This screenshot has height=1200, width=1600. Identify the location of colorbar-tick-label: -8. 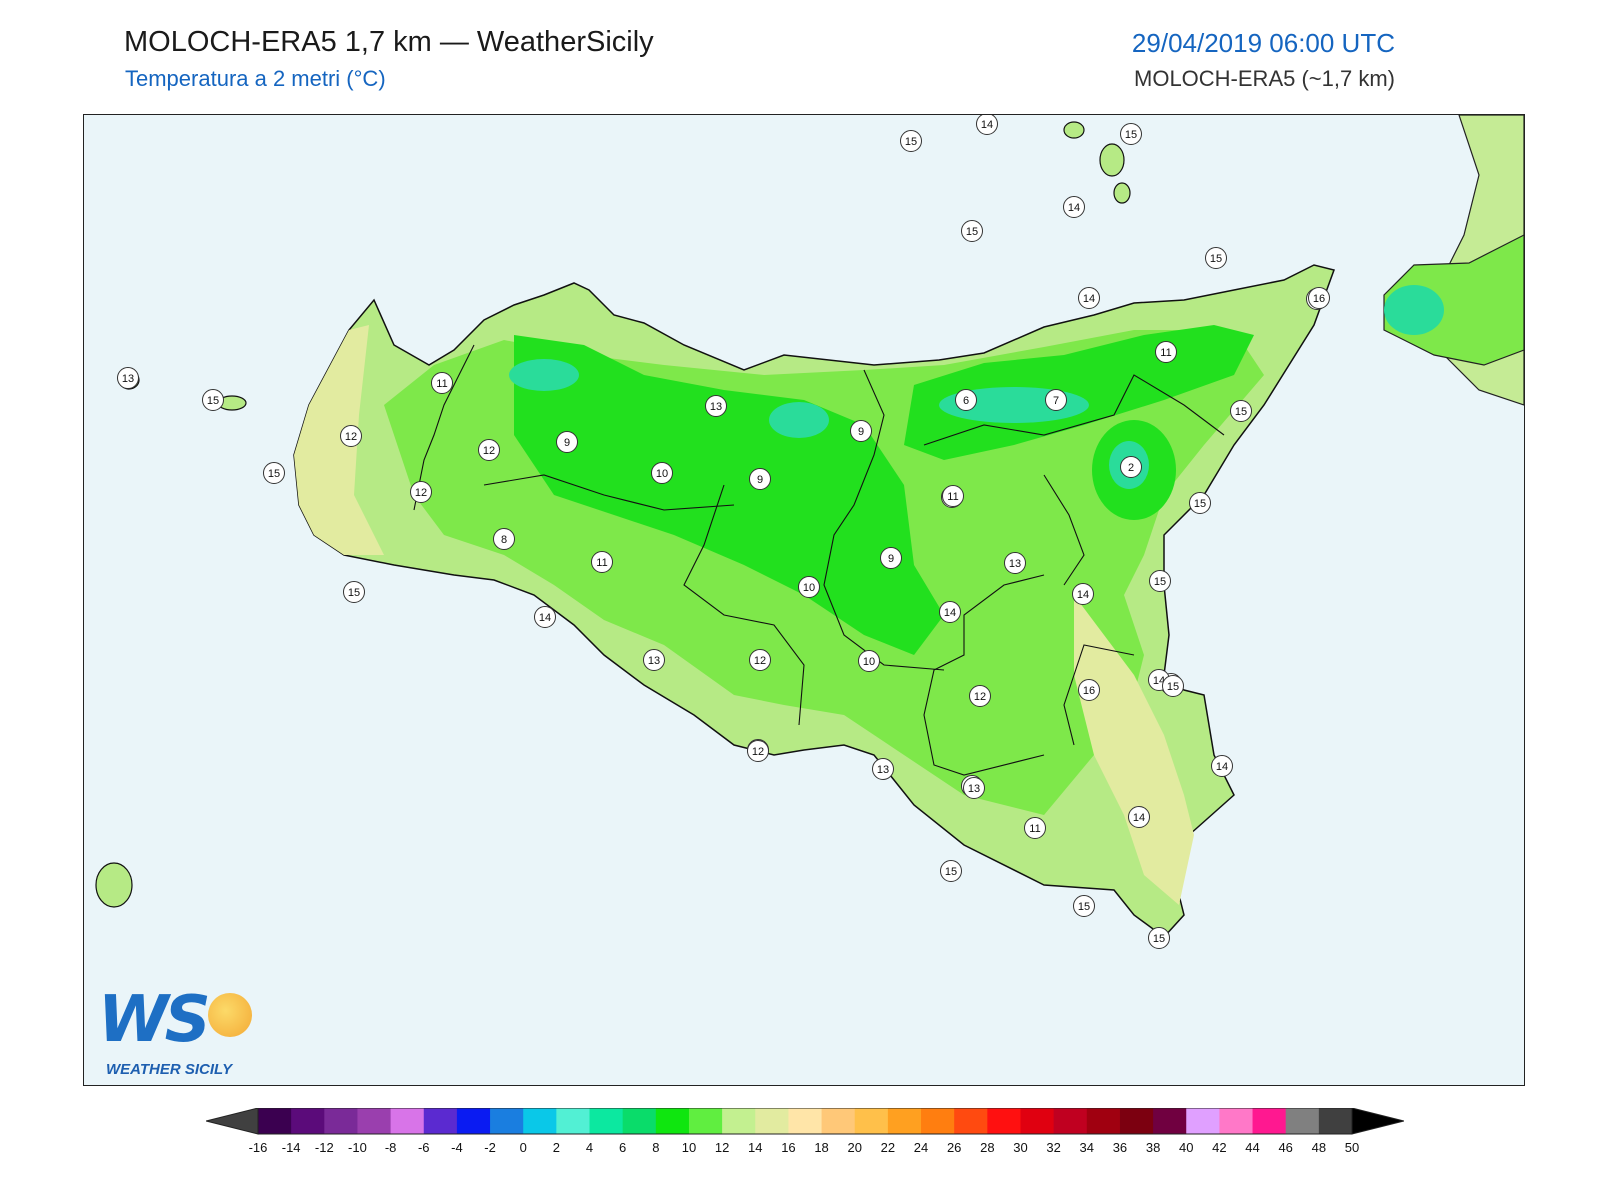
(390, 1147).